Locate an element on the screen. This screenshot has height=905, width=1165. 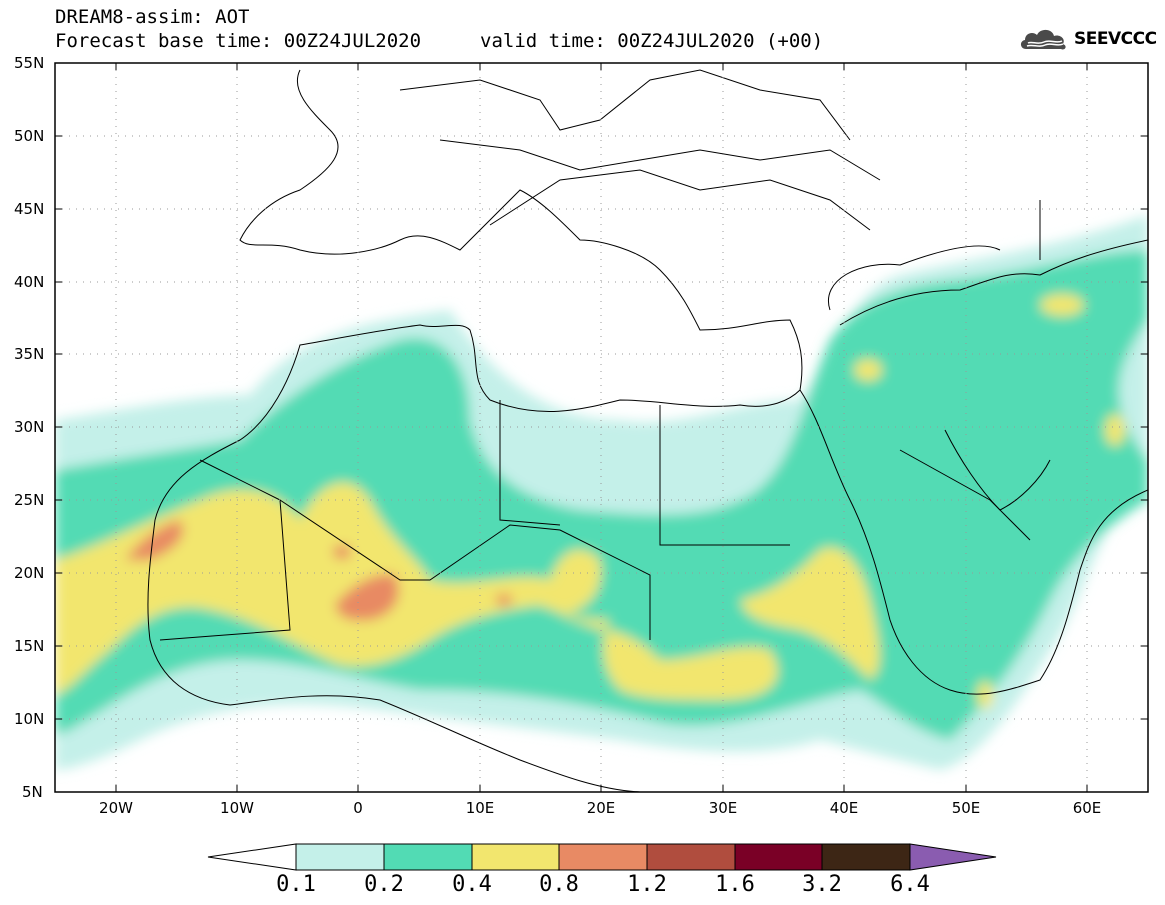
lat-label: 5N is located at coordinates (32, 792).